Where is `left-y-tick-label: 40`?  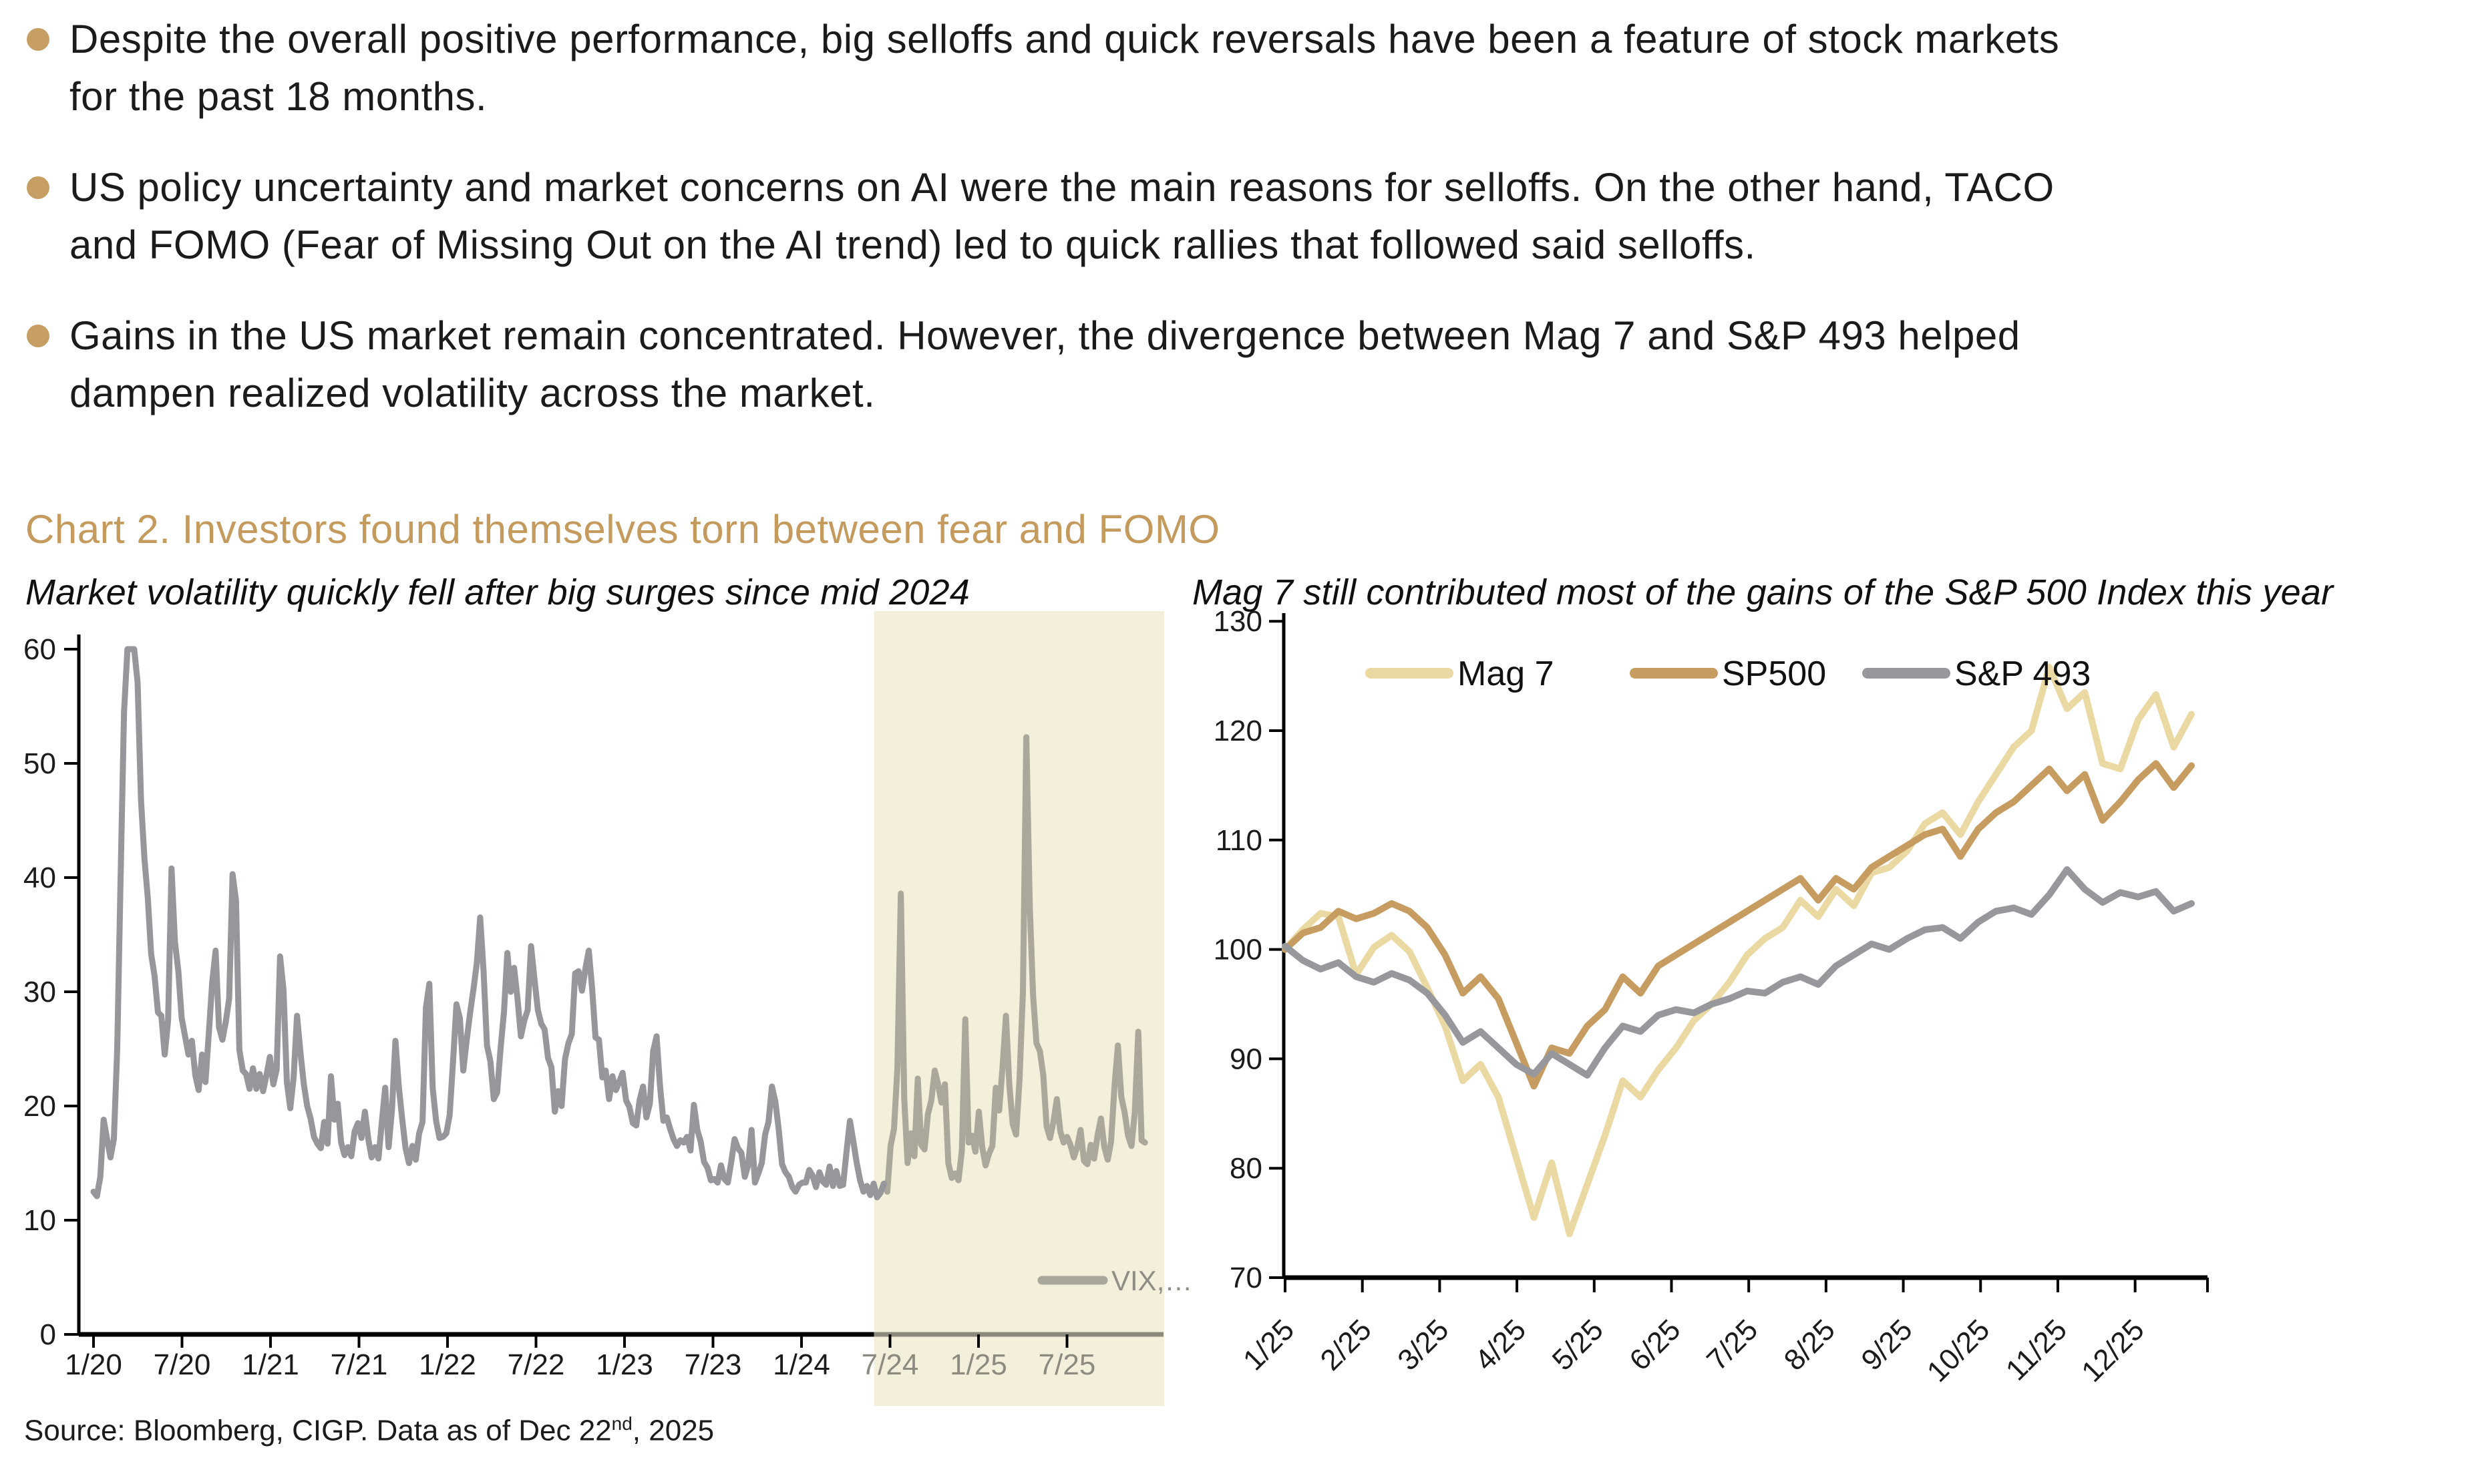 left-y-tick-label: 40 is located at coordinates (40, 878).